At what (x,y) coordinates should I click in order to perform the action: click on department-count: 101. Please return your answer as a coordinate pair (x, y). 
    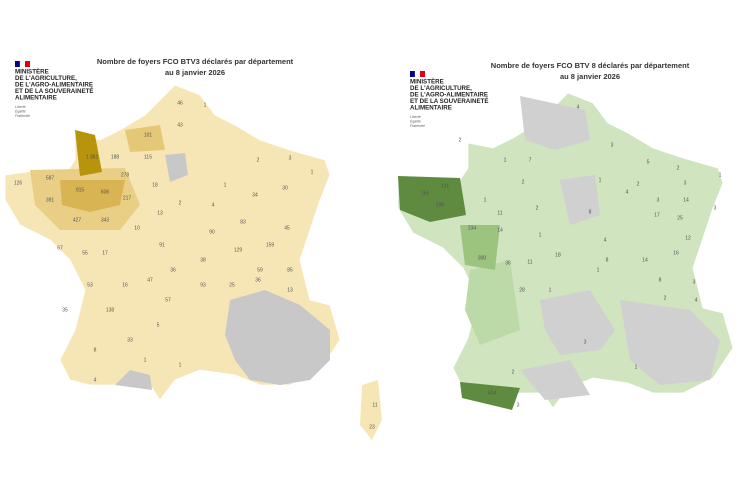
    Looking at the image, I should click on (148, 135).